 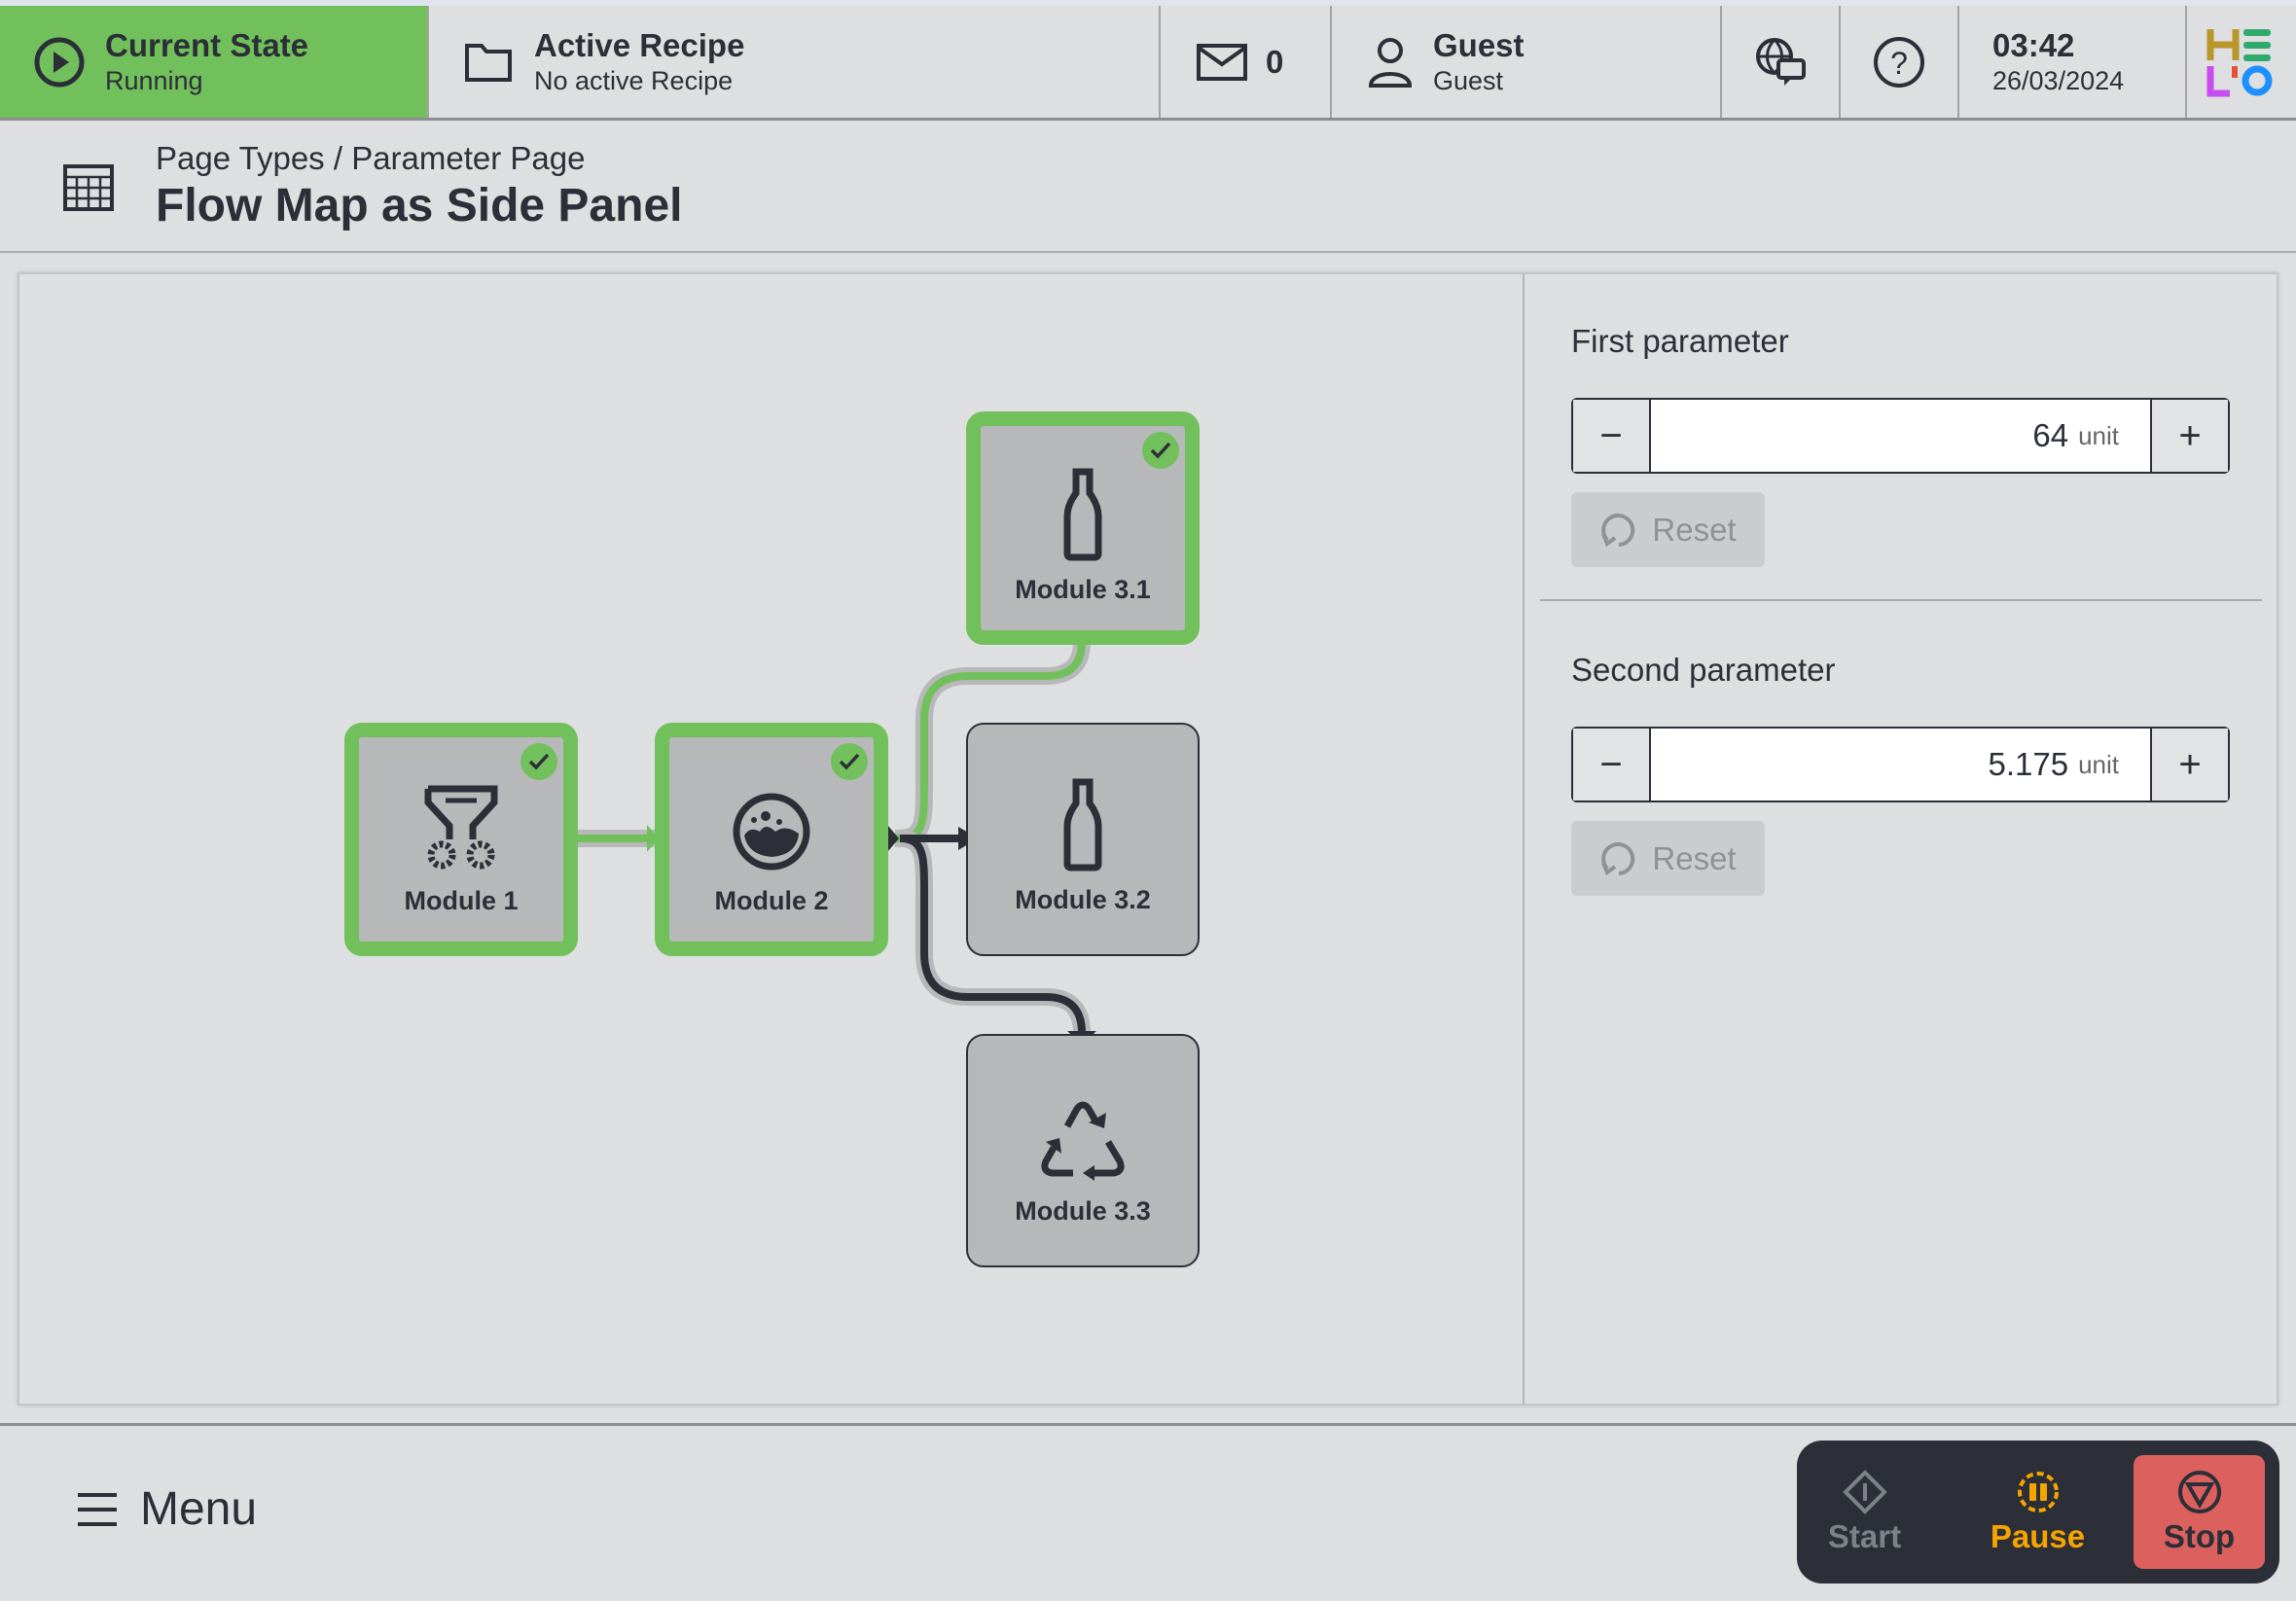 I want to click on messages-button: 0, so click(x=1246, y=62).